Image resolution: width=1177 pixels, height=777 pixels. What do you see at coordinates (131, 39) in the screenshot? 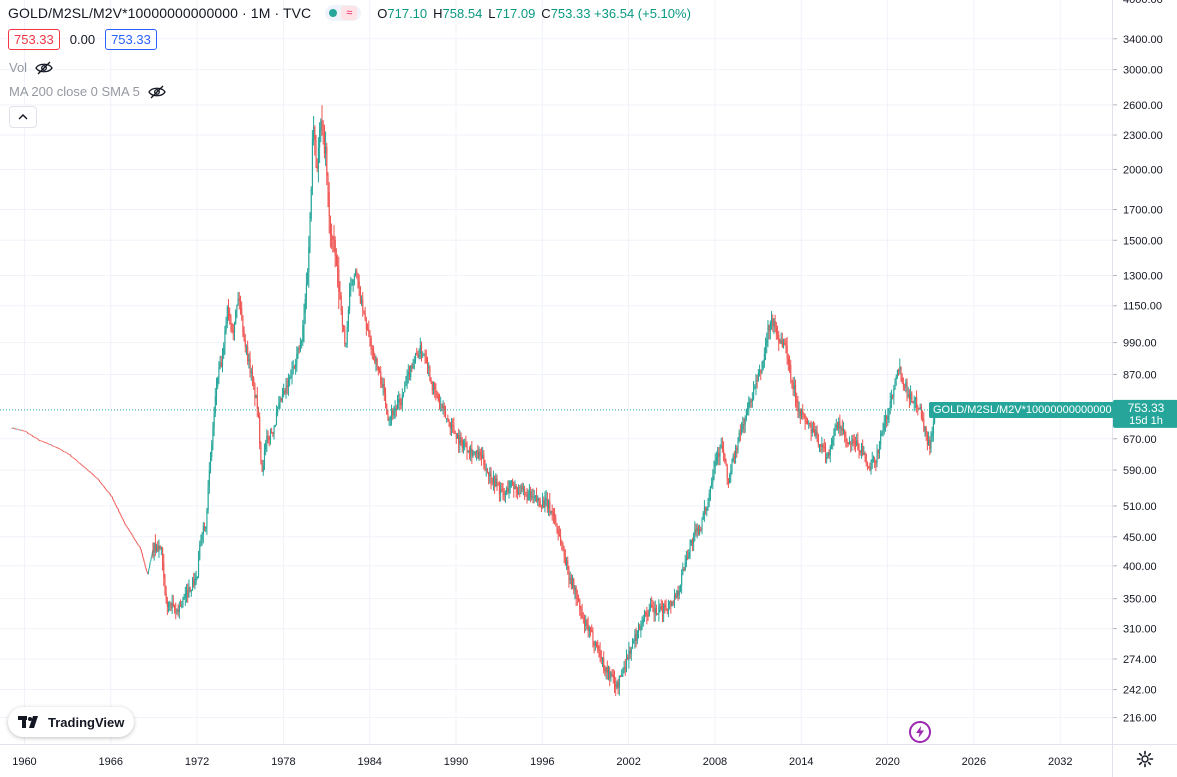
I see `ask-price-box: 753.33` at bounding box center [131, 39].